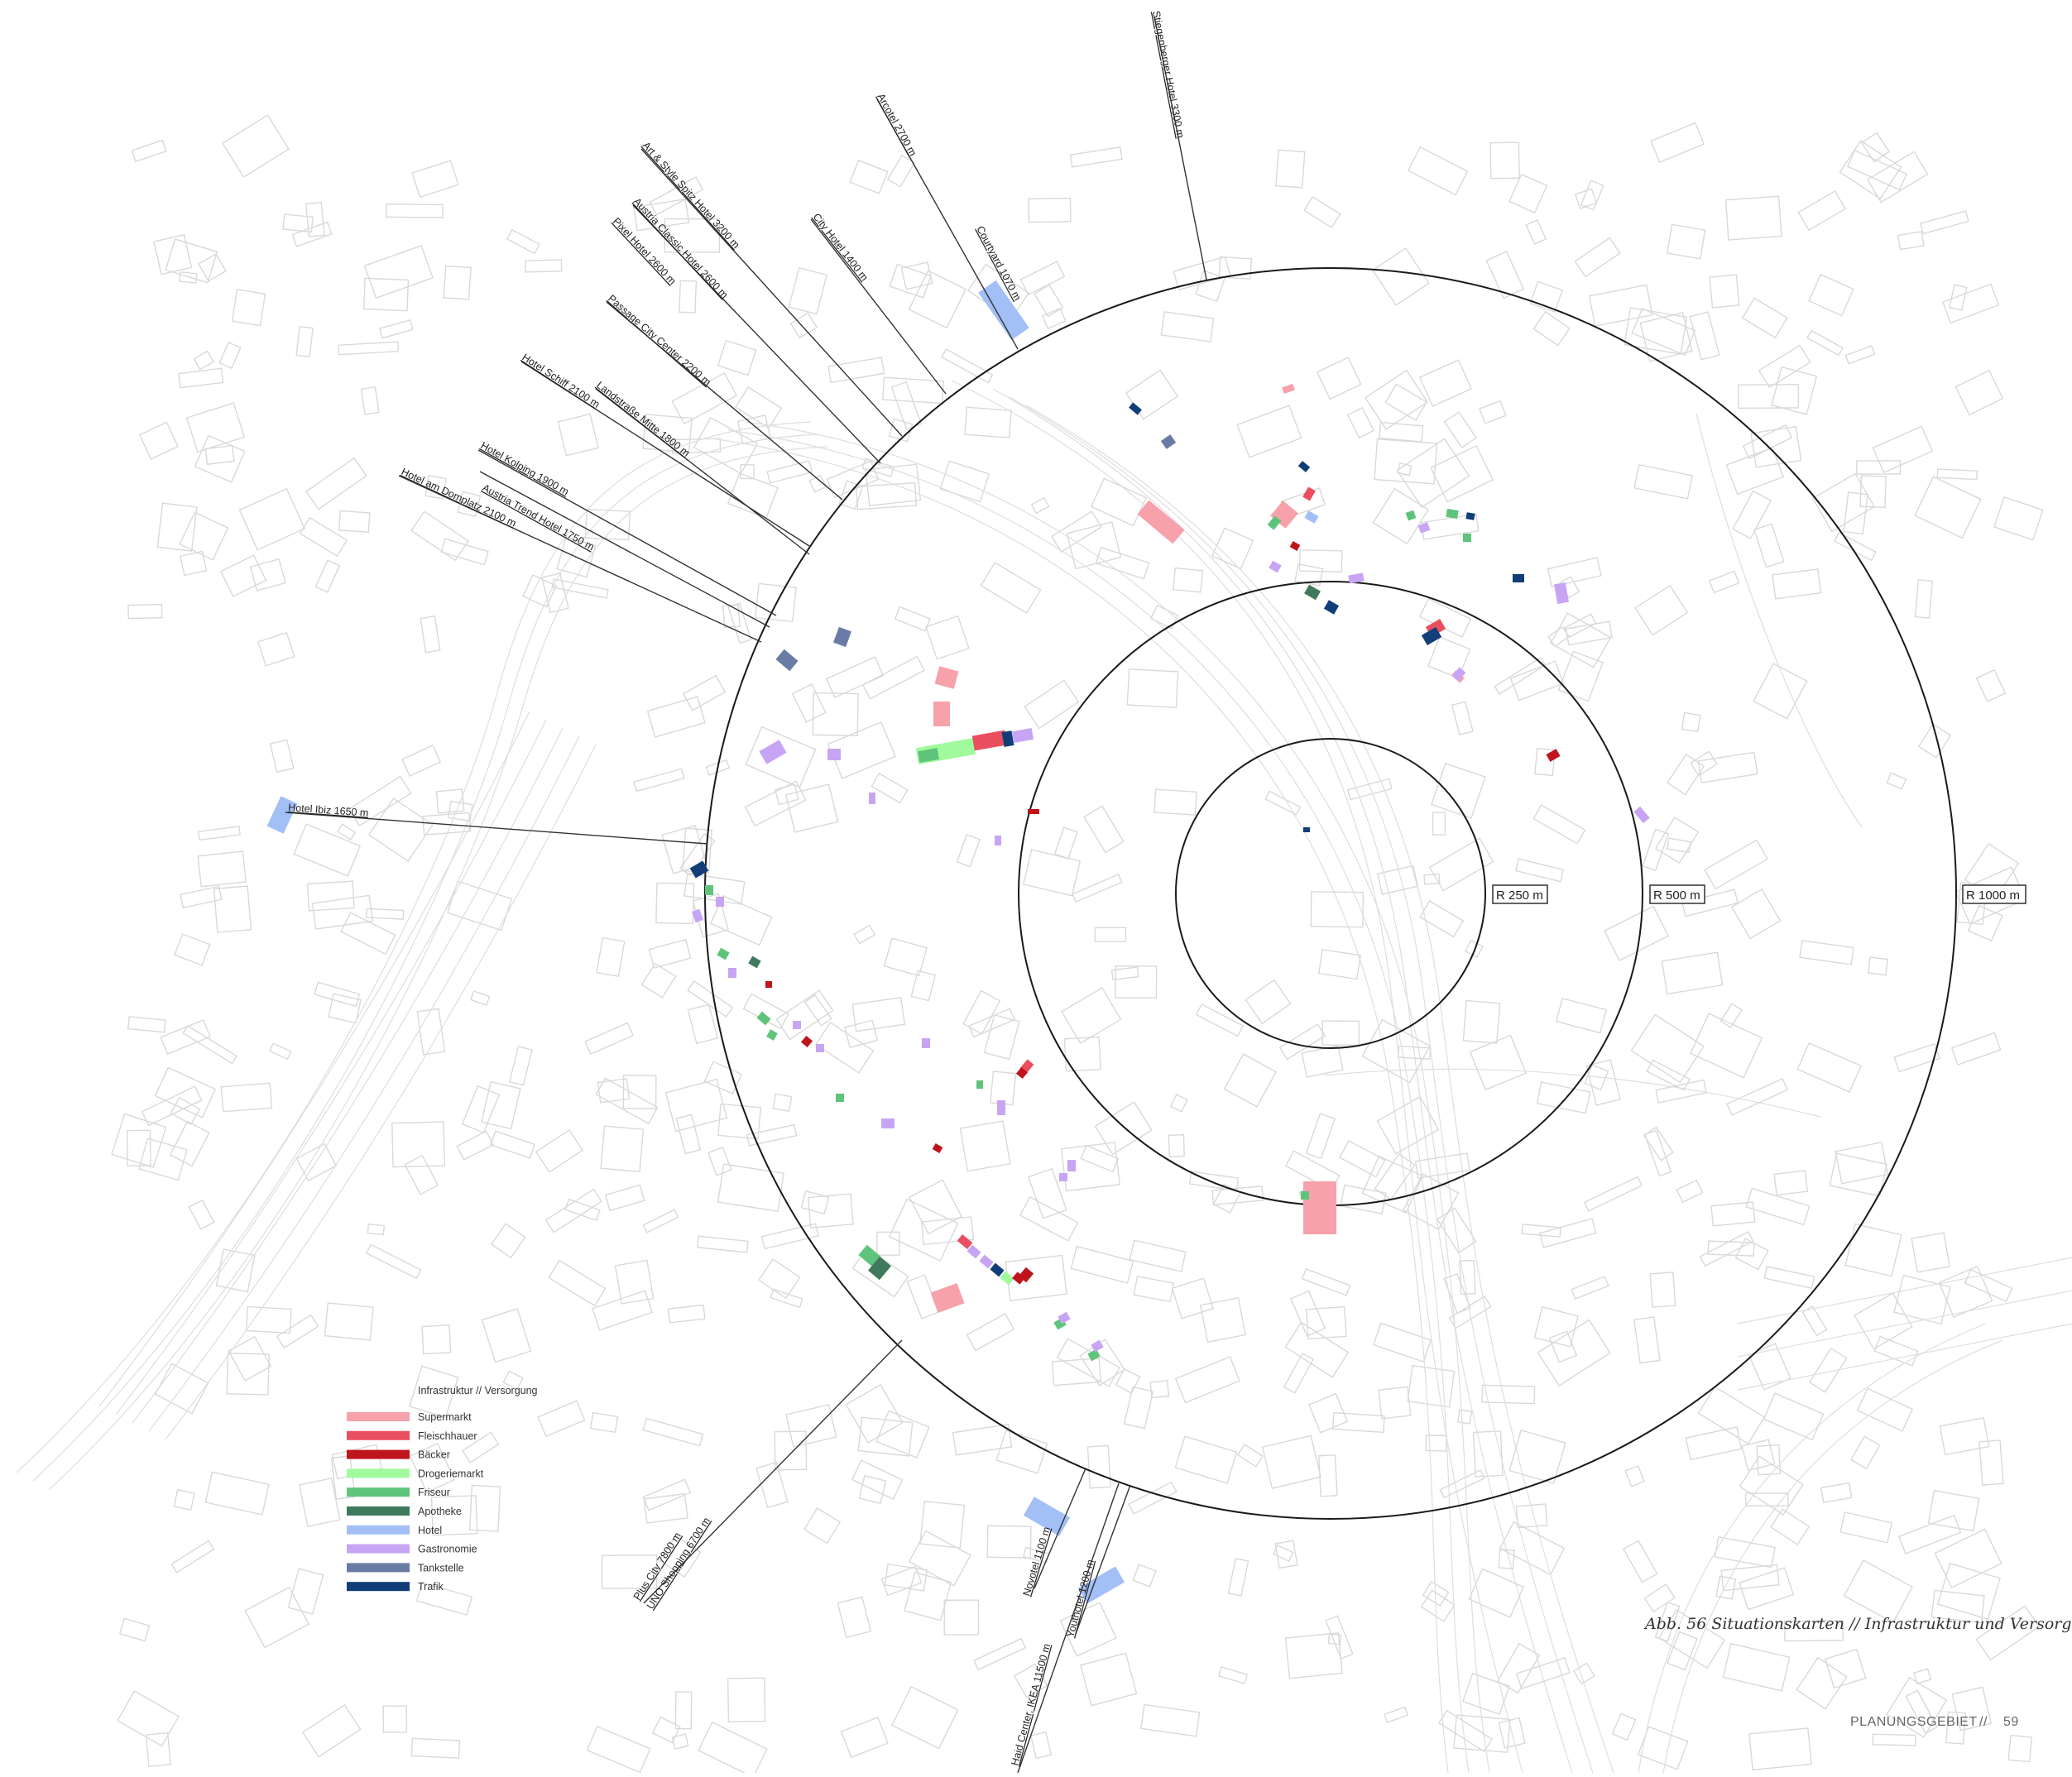 This screenshot has width=2072, height=1777. What do you see at coordinates (1914, 1722) in the screenshot?
I see `footer-section: PLANUNGSGEBIET` at bounding box center [1914, 1722].